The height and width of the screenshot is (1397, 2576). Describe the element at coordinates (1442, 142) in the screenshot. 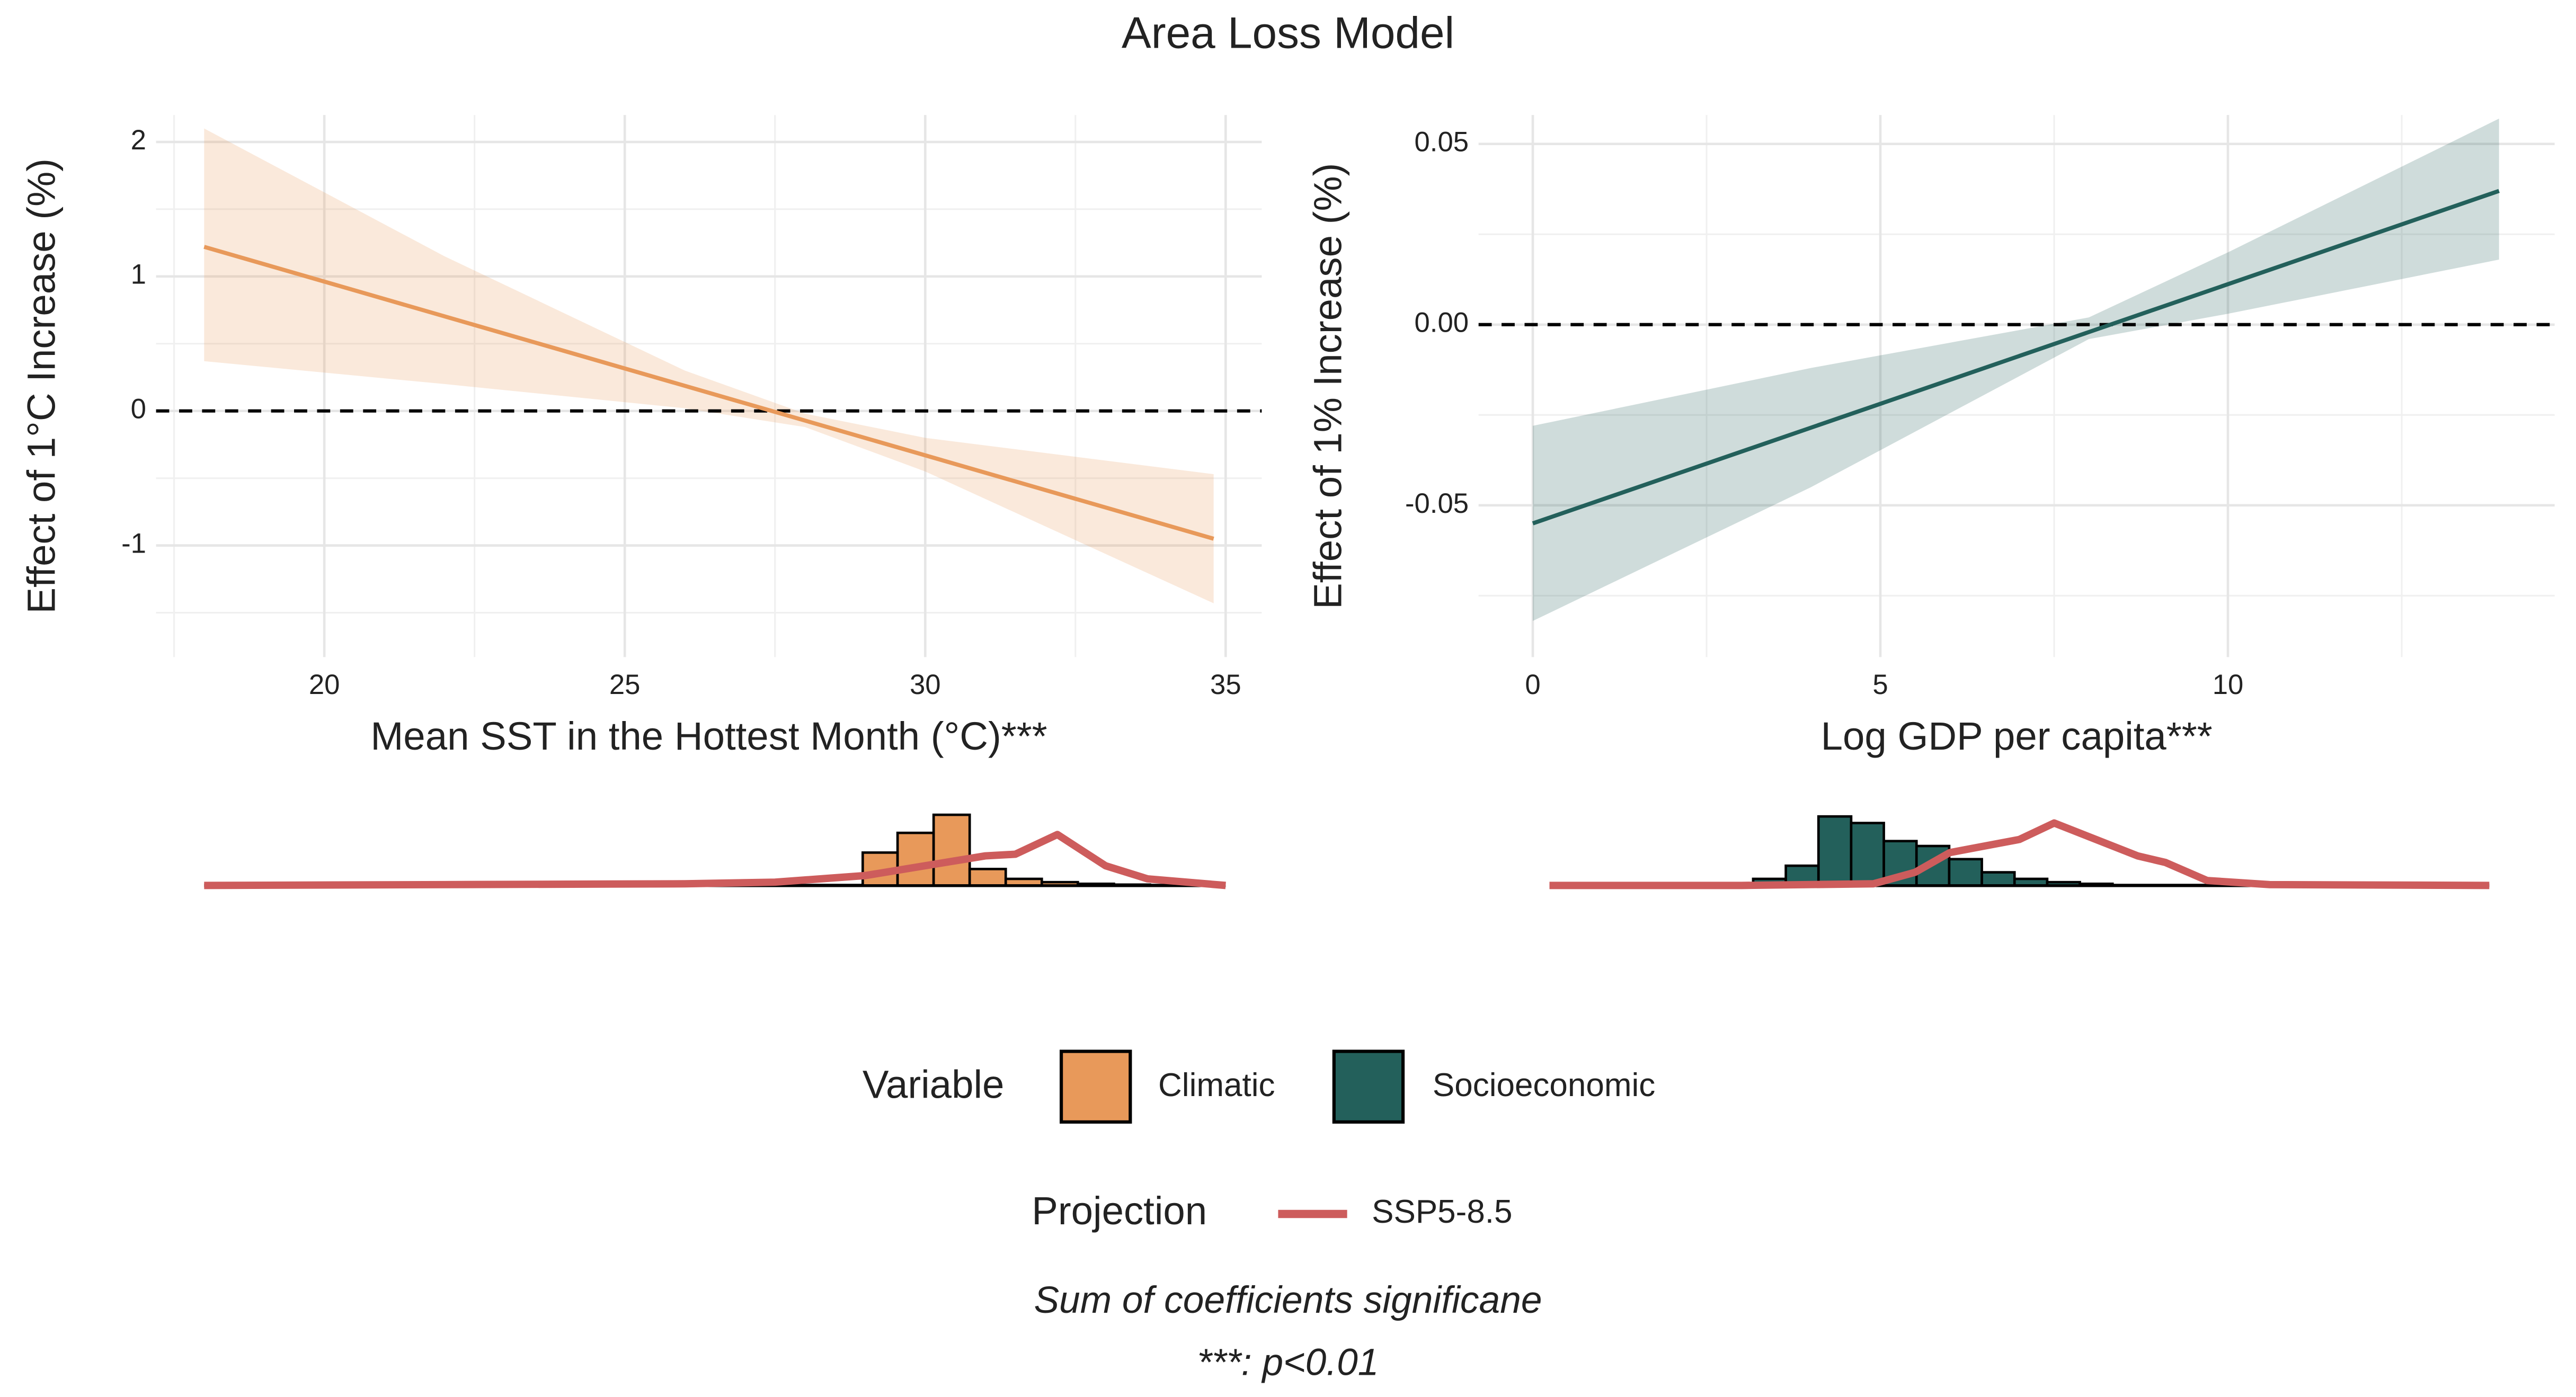

I see `y-tick-label: 0.05` at that location.